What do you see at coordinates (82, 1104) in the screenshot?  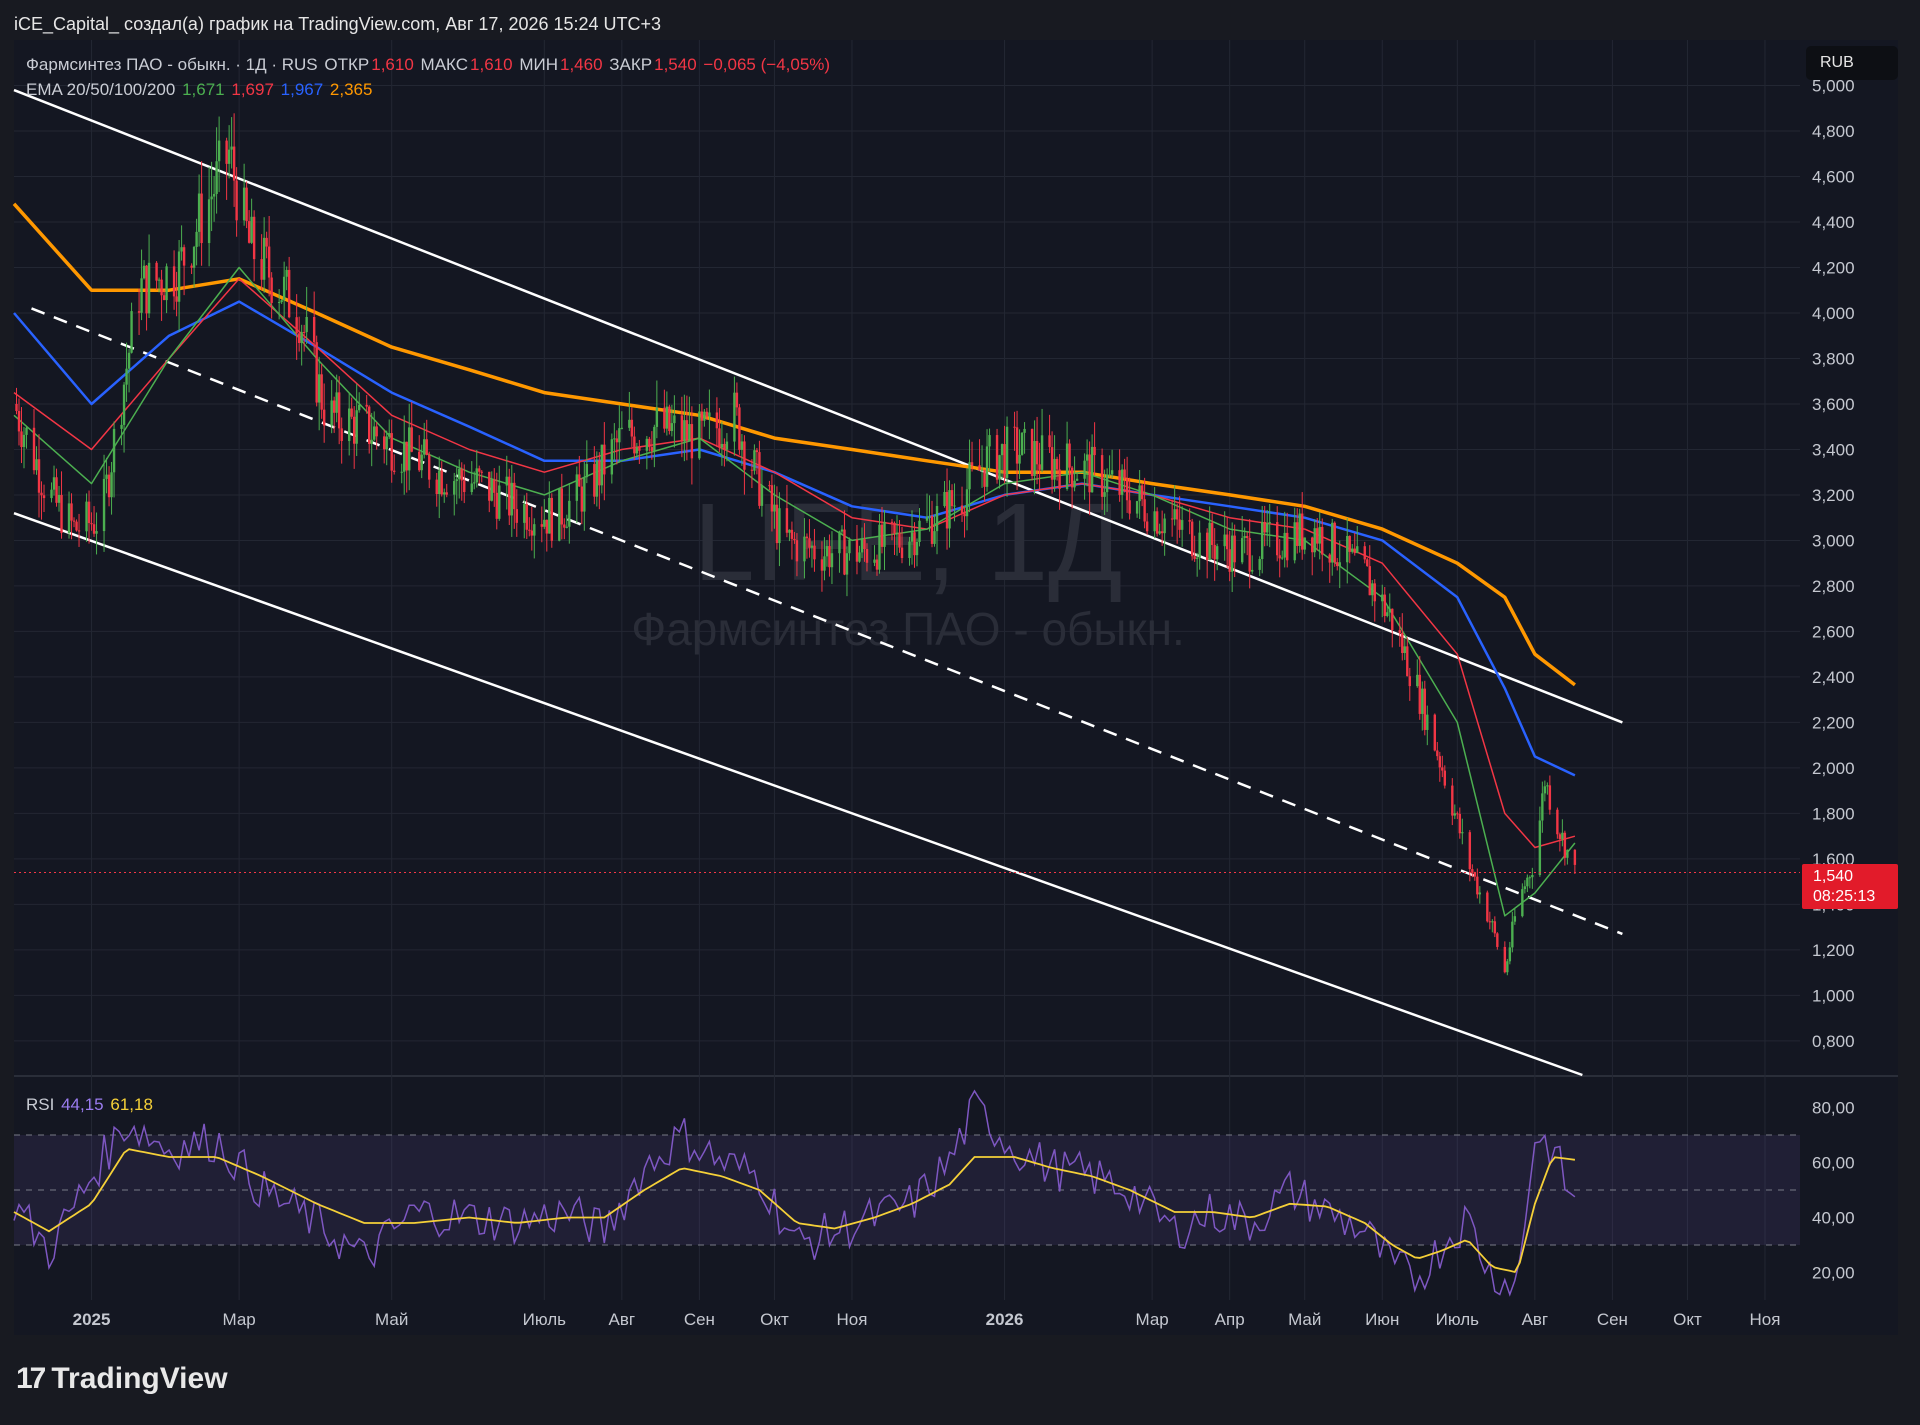 I see `rsi-value: 44,15` at bounding box center [82, 1104].